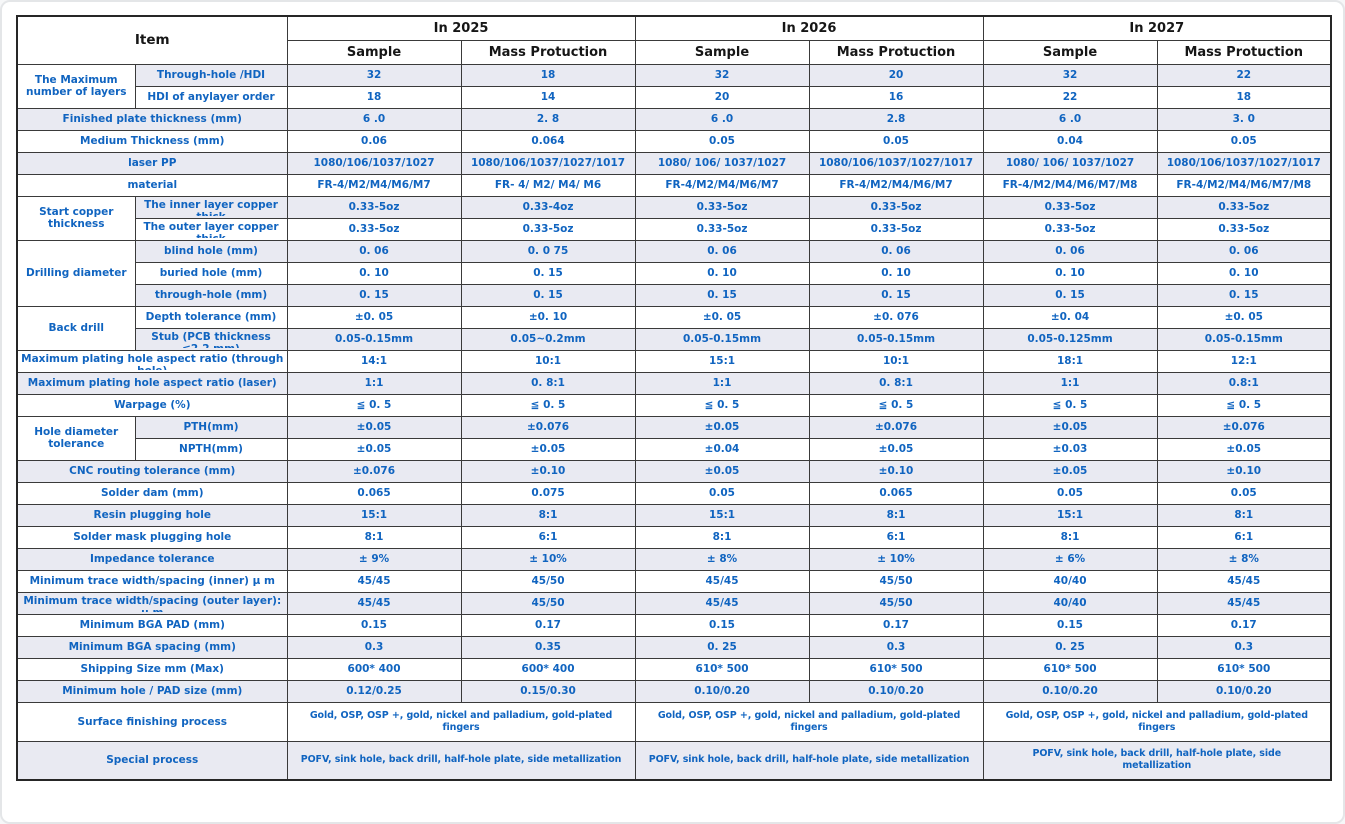 Image resolution: width=1345 pixels, height=824 pixels. Describe the element at coordinates (461, 28) in the screenshot. I see `year-header-2025: In 2025` at that location.